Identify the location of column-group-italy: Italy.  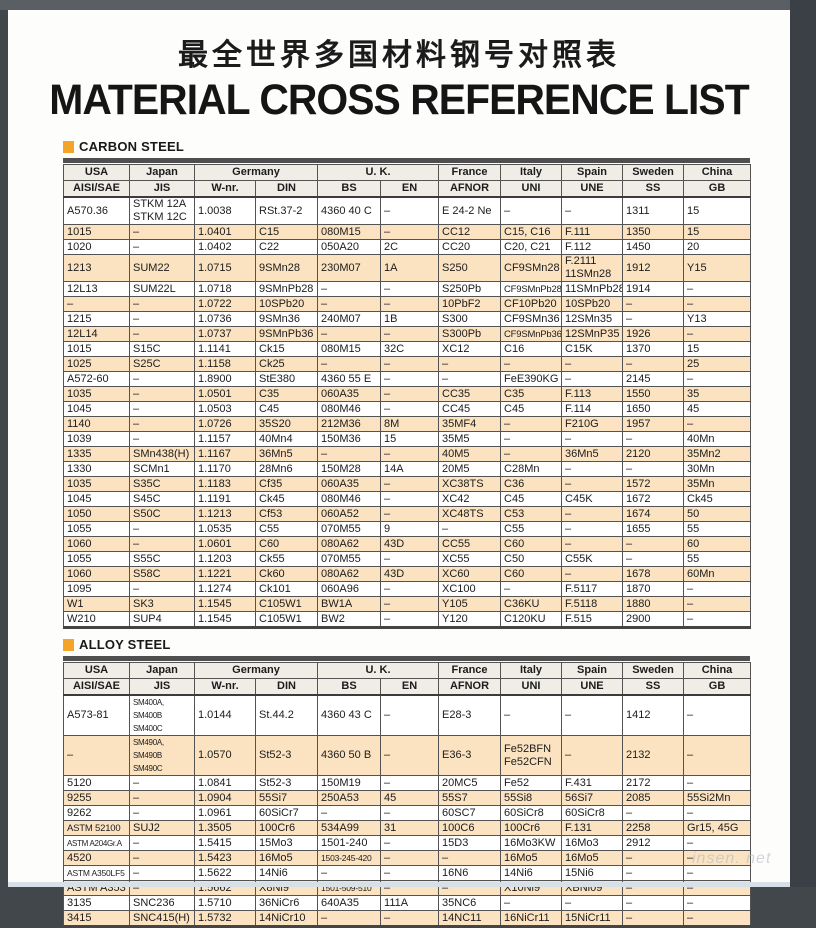
(531, 172).